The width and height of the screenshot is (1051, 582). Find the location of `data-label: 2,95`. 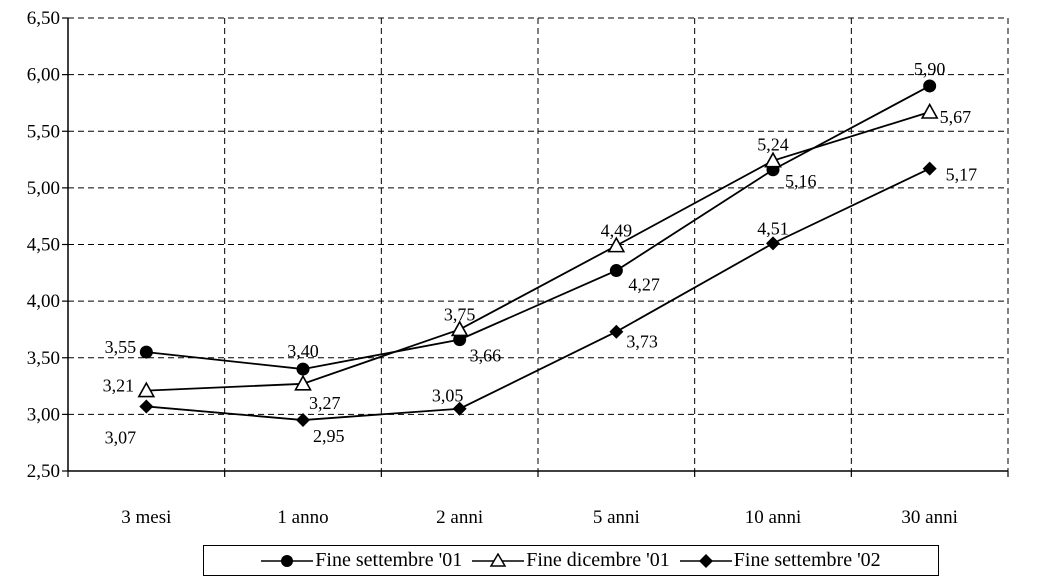

data-label: 2,95 is located at coordinates (329, 436).